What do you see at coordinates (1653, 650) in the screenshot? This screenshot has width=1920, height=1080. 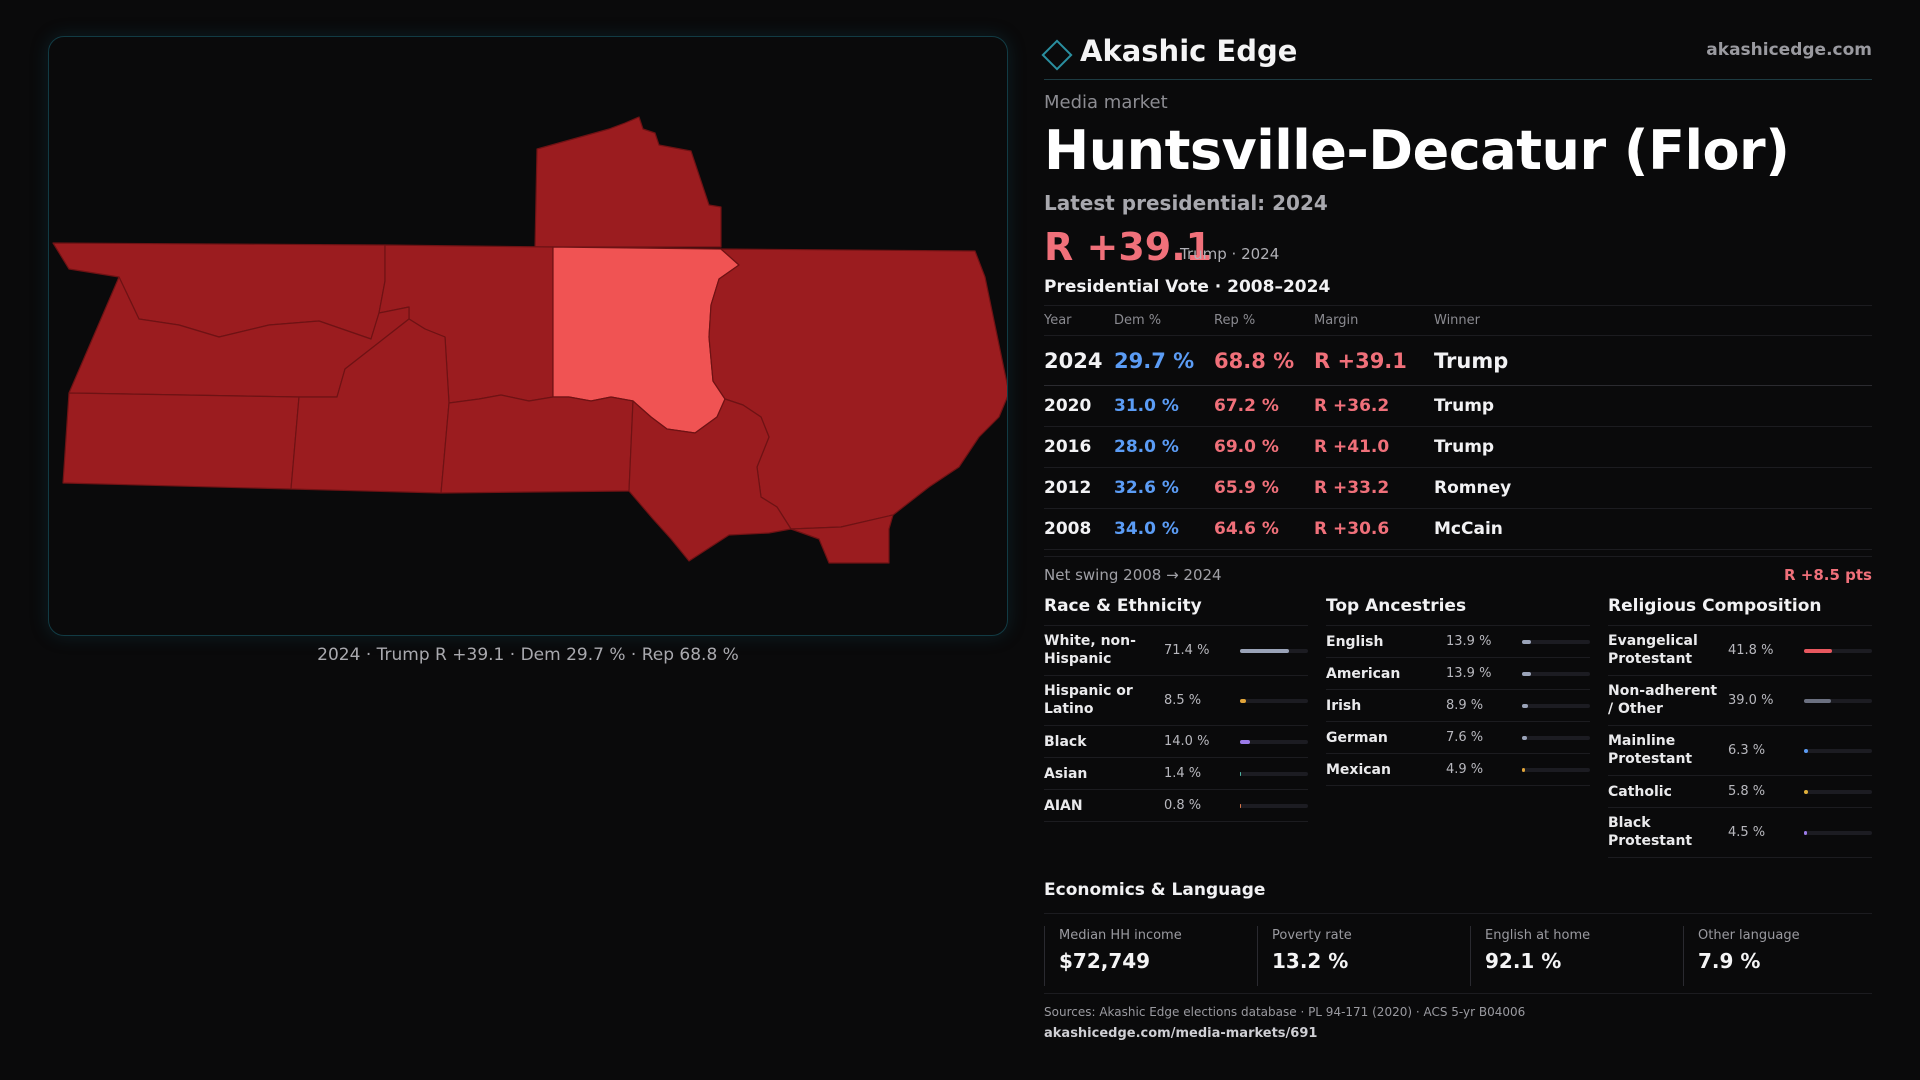 I see `item-label: Evangelical Protestant` at bounding box center [1653, 650].